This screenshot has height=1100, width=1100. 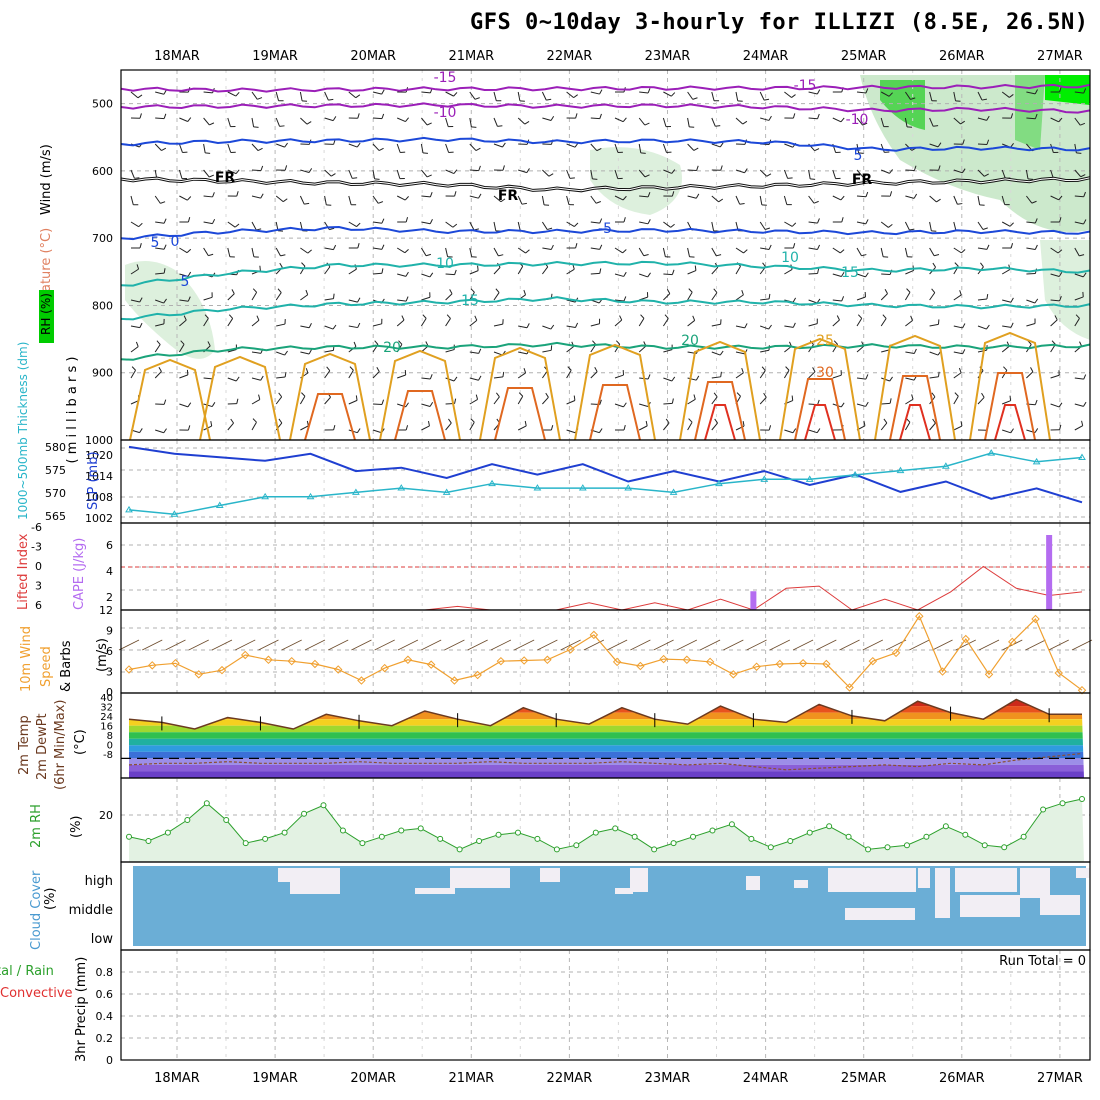 What do you see at coordinates (809, 832) in the screenshot?
I see `rh-marker` at bounding box center [809, 832].